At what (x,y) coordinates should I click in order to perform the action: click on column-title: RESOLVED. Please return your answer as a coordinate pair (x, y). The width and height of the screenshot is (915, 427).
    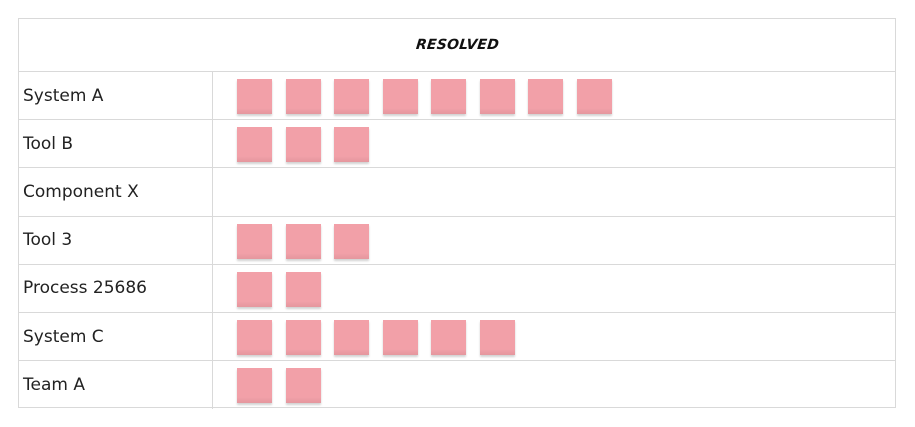
    Looking at the image, I should click on (457, 45).